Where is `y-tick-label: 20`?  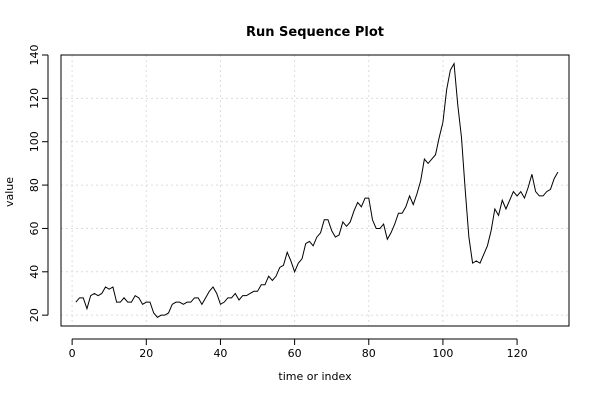 y-tick-label: 20 is located at coordinates (34, 315).